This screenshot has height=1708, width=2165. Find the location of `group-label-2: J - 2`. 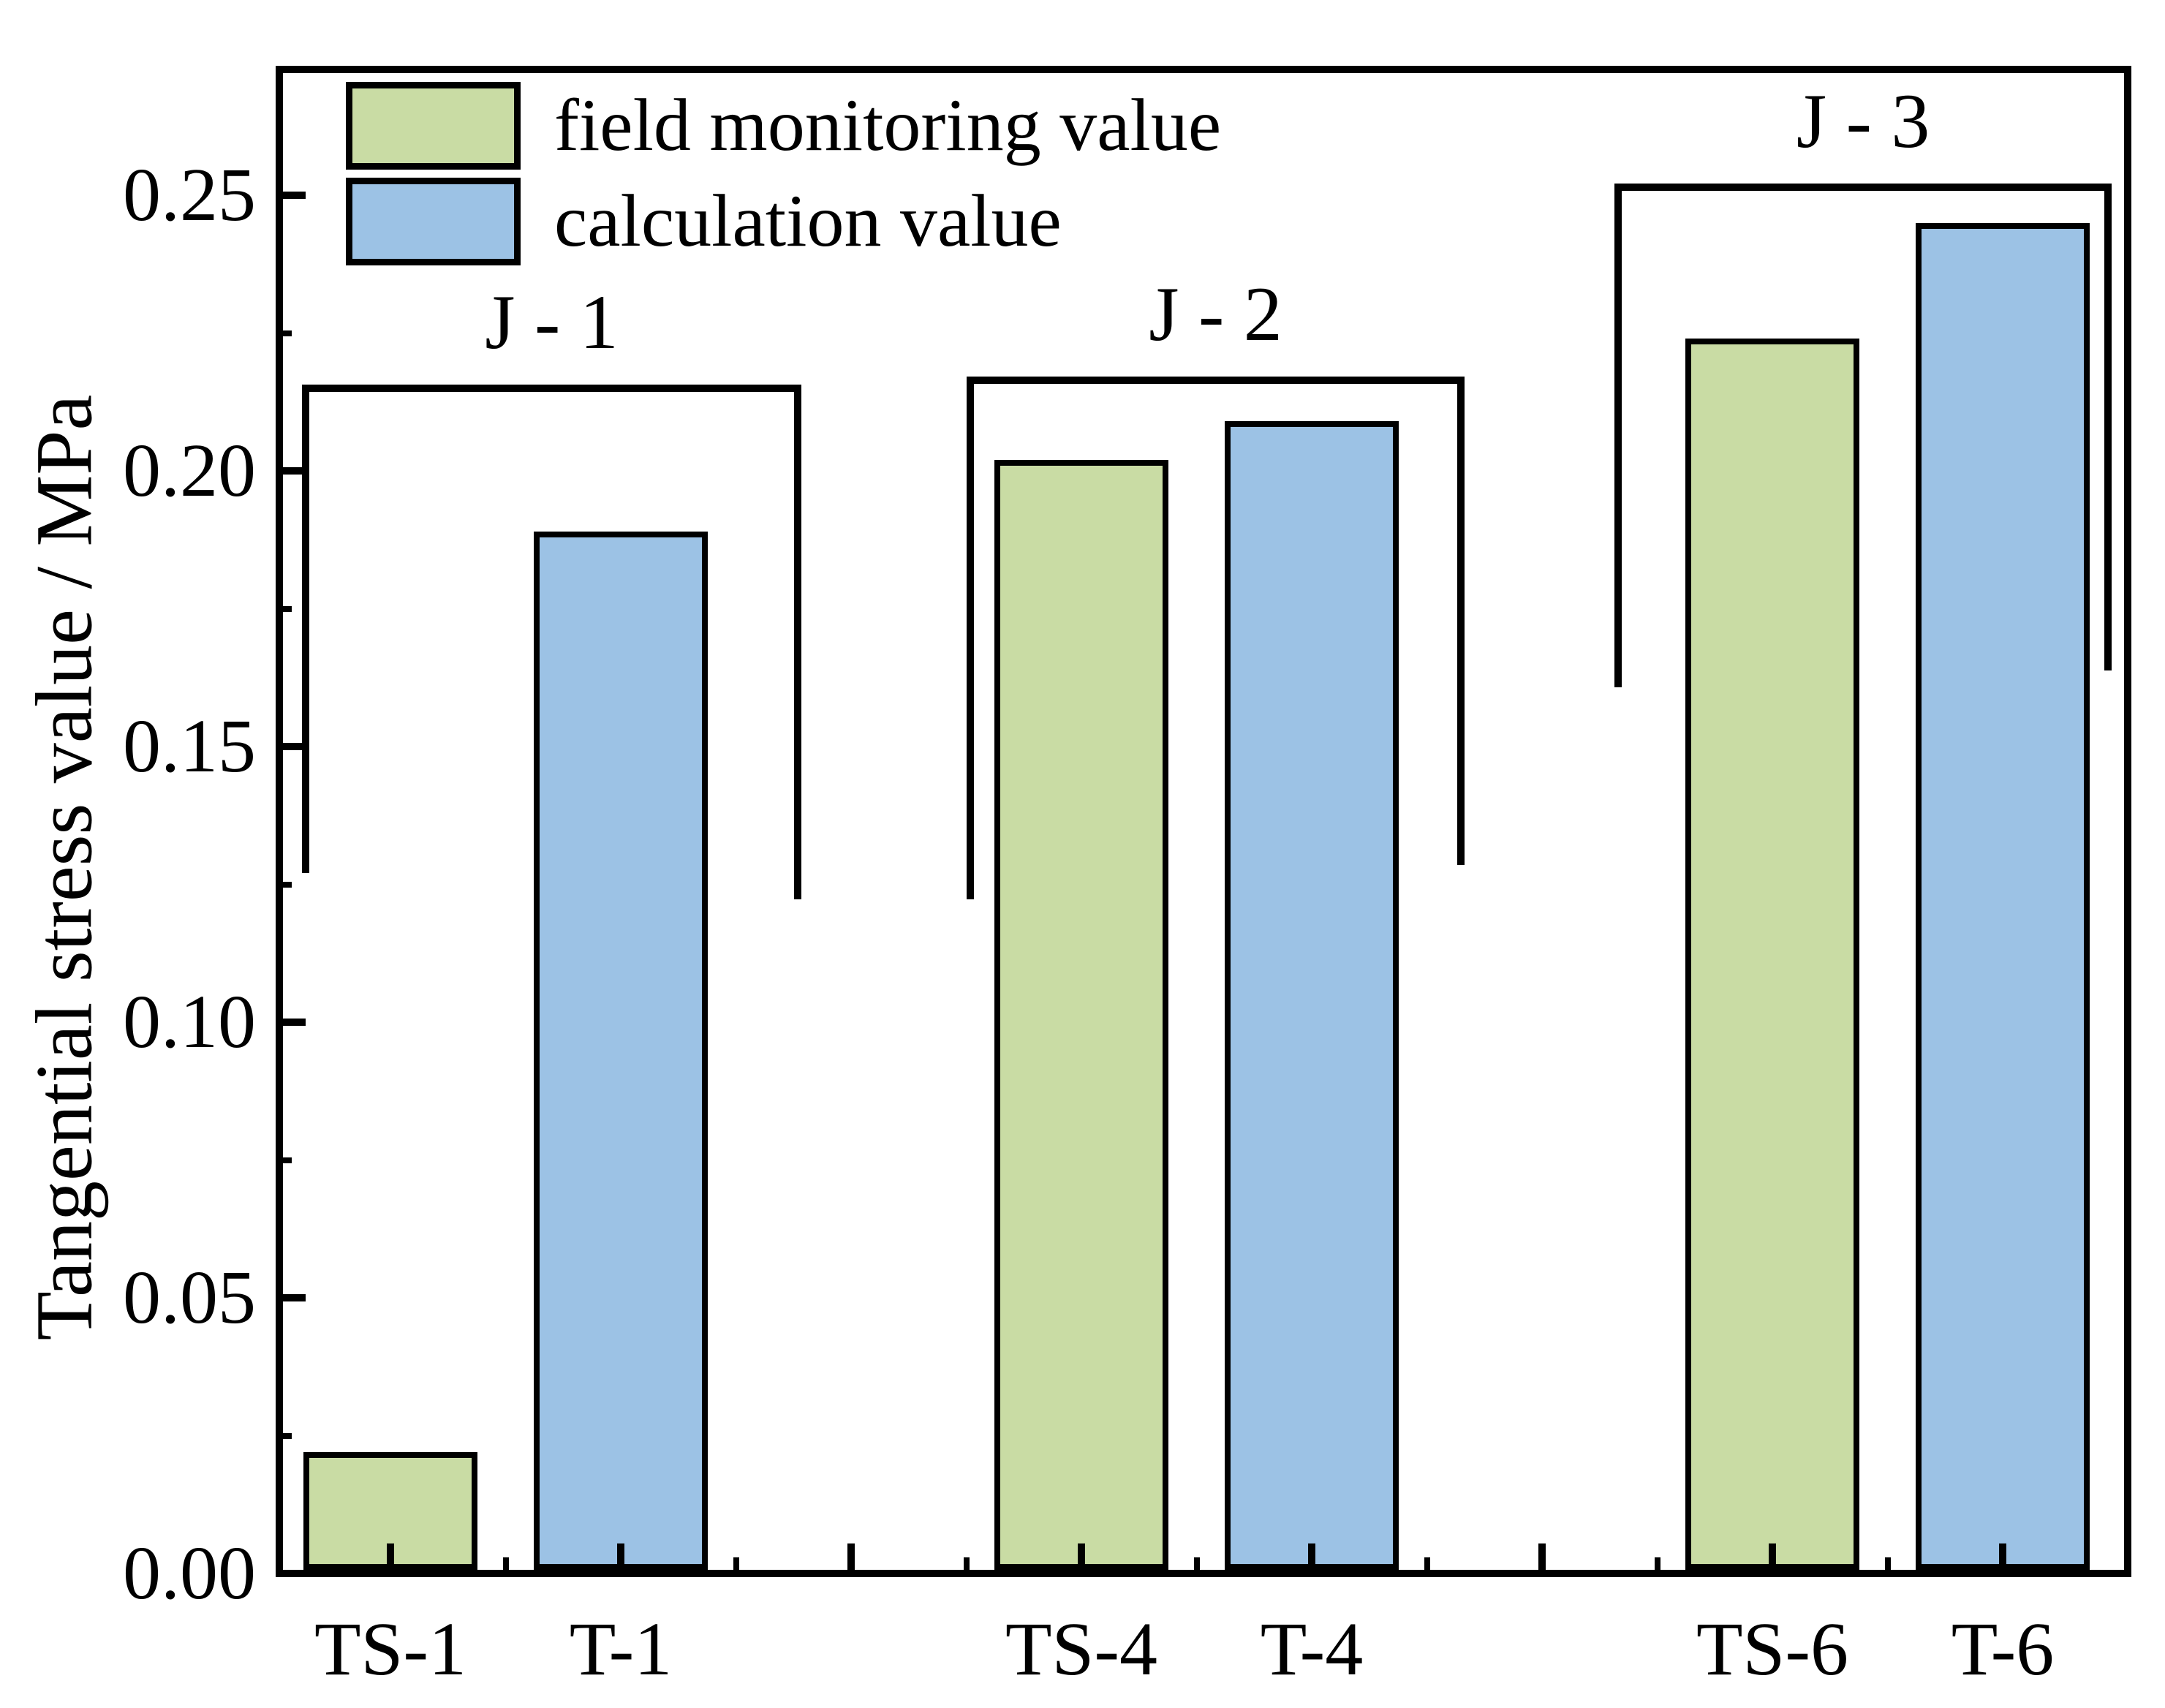

group-label-2: J - 2 is located at coordinates (1215, 314).